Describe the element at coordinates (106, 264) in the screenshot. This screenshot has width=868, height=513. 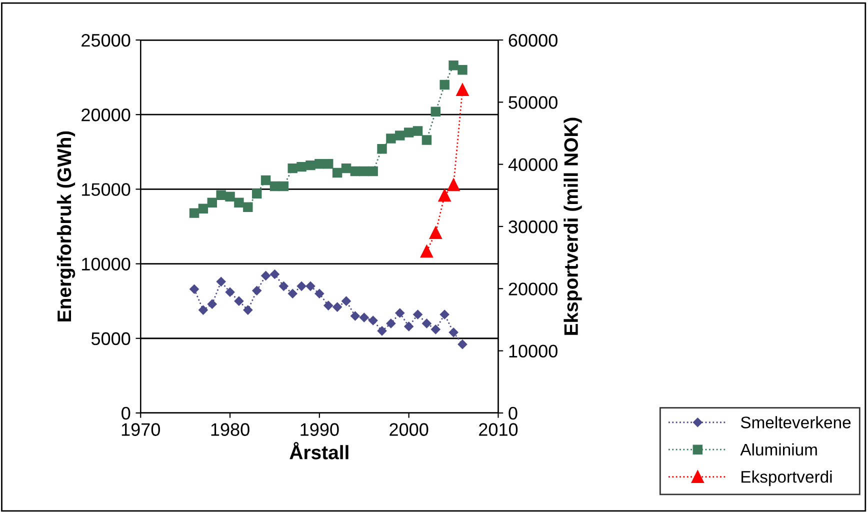
I see `y-tick-label: 10000` at that location.